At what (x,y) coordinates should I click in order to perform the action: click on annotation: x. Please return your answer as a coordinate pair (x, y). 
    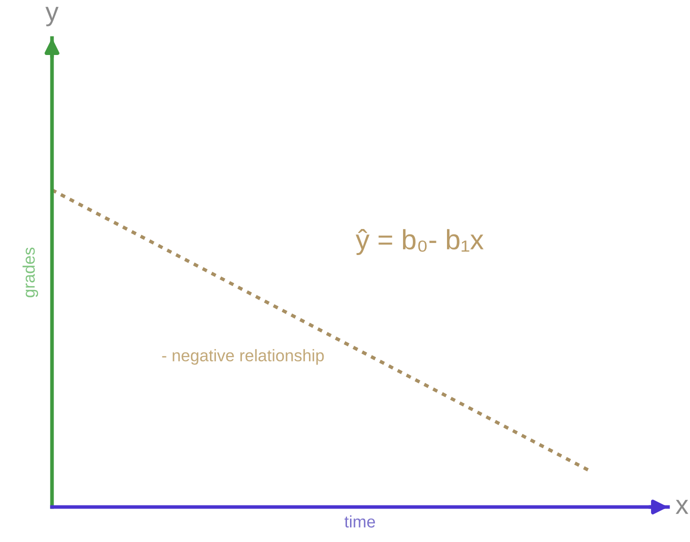
    Looking at the image, I should click on (682, 507).